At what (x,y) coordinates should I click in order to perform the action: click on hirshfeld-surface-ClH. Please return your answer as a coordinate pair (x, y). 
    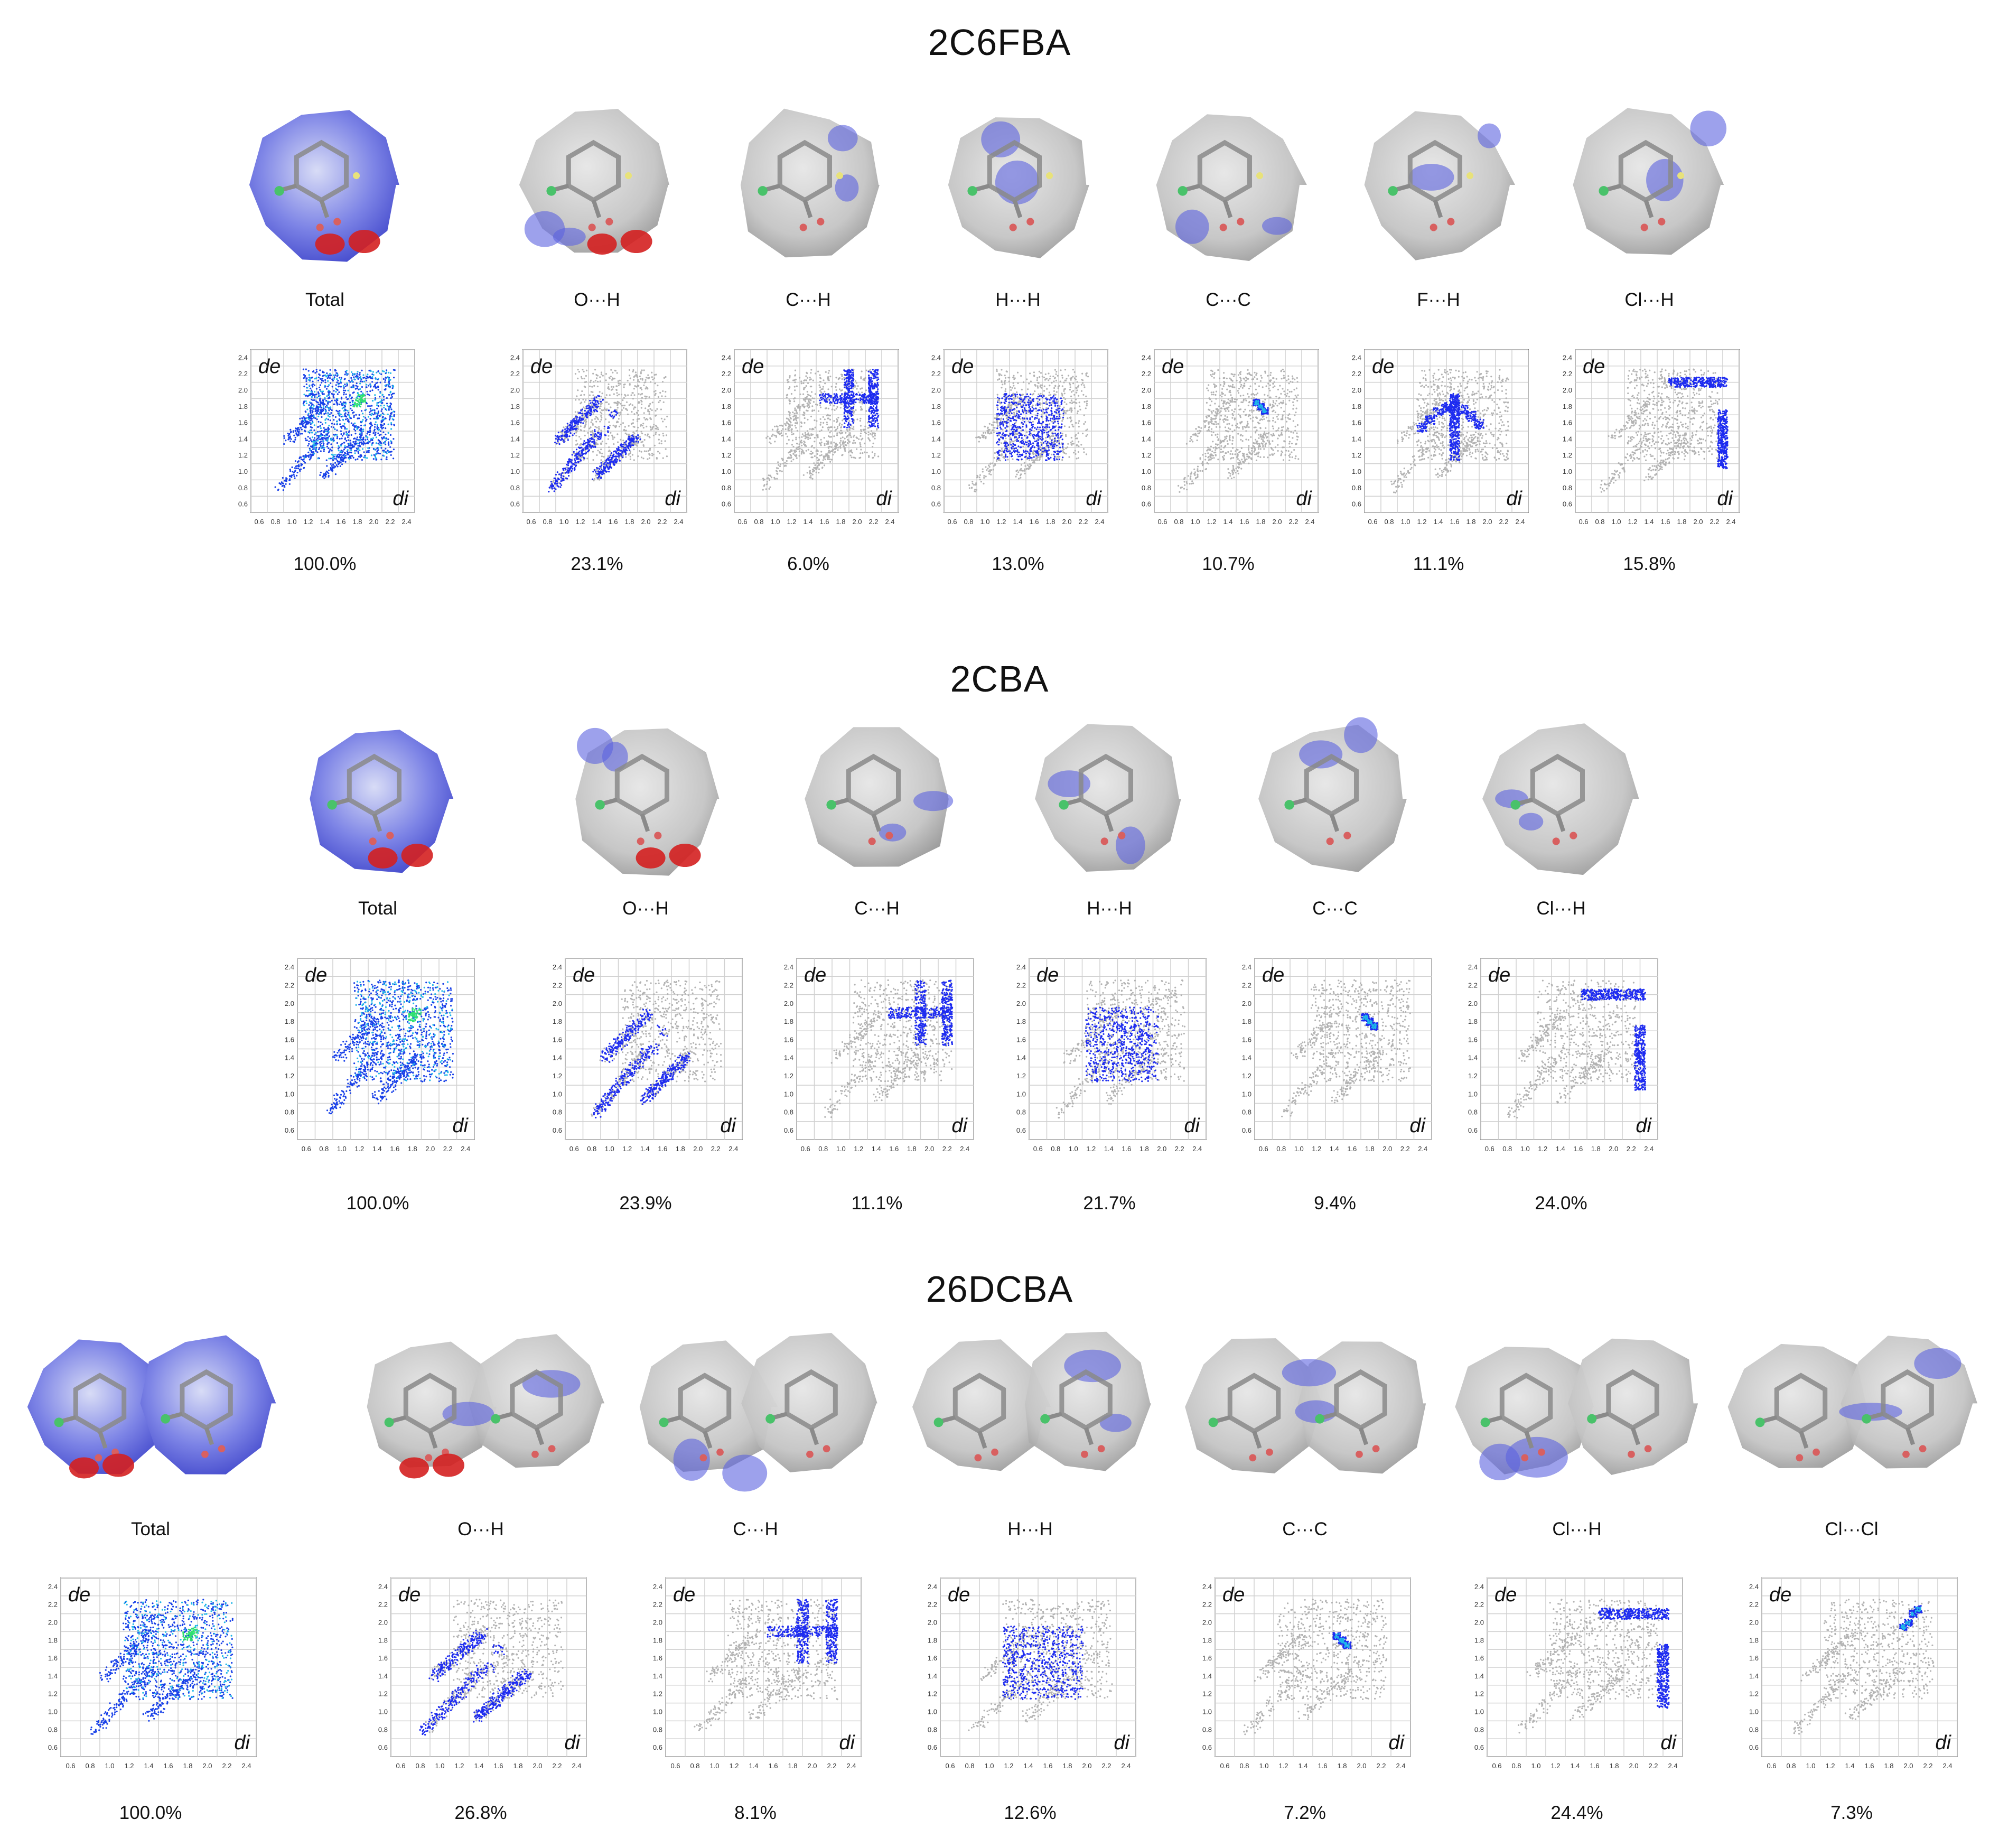
    Looking at the image, I should click on (1576, 1409).